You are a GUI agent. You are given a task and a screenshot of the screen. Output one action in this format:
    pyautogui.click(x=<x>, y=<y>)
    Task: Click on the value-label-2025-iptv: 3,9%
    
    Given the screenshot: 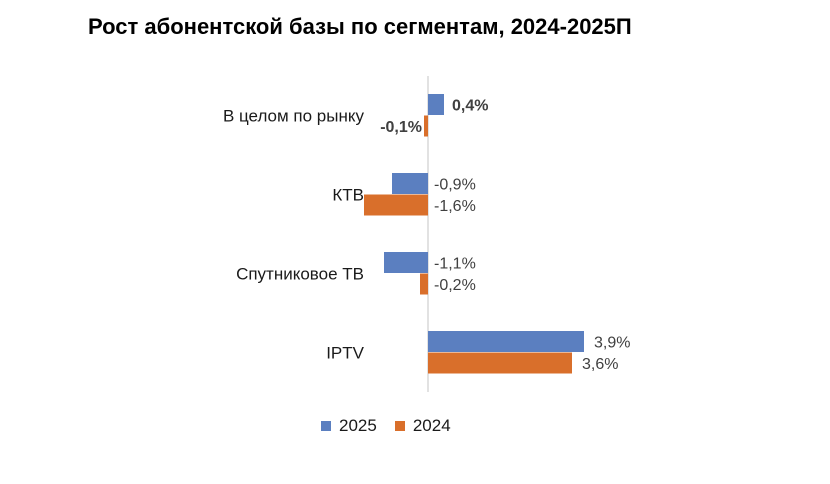 What is the action you would take?
    pyautogui.click(x=612, y=343)
    